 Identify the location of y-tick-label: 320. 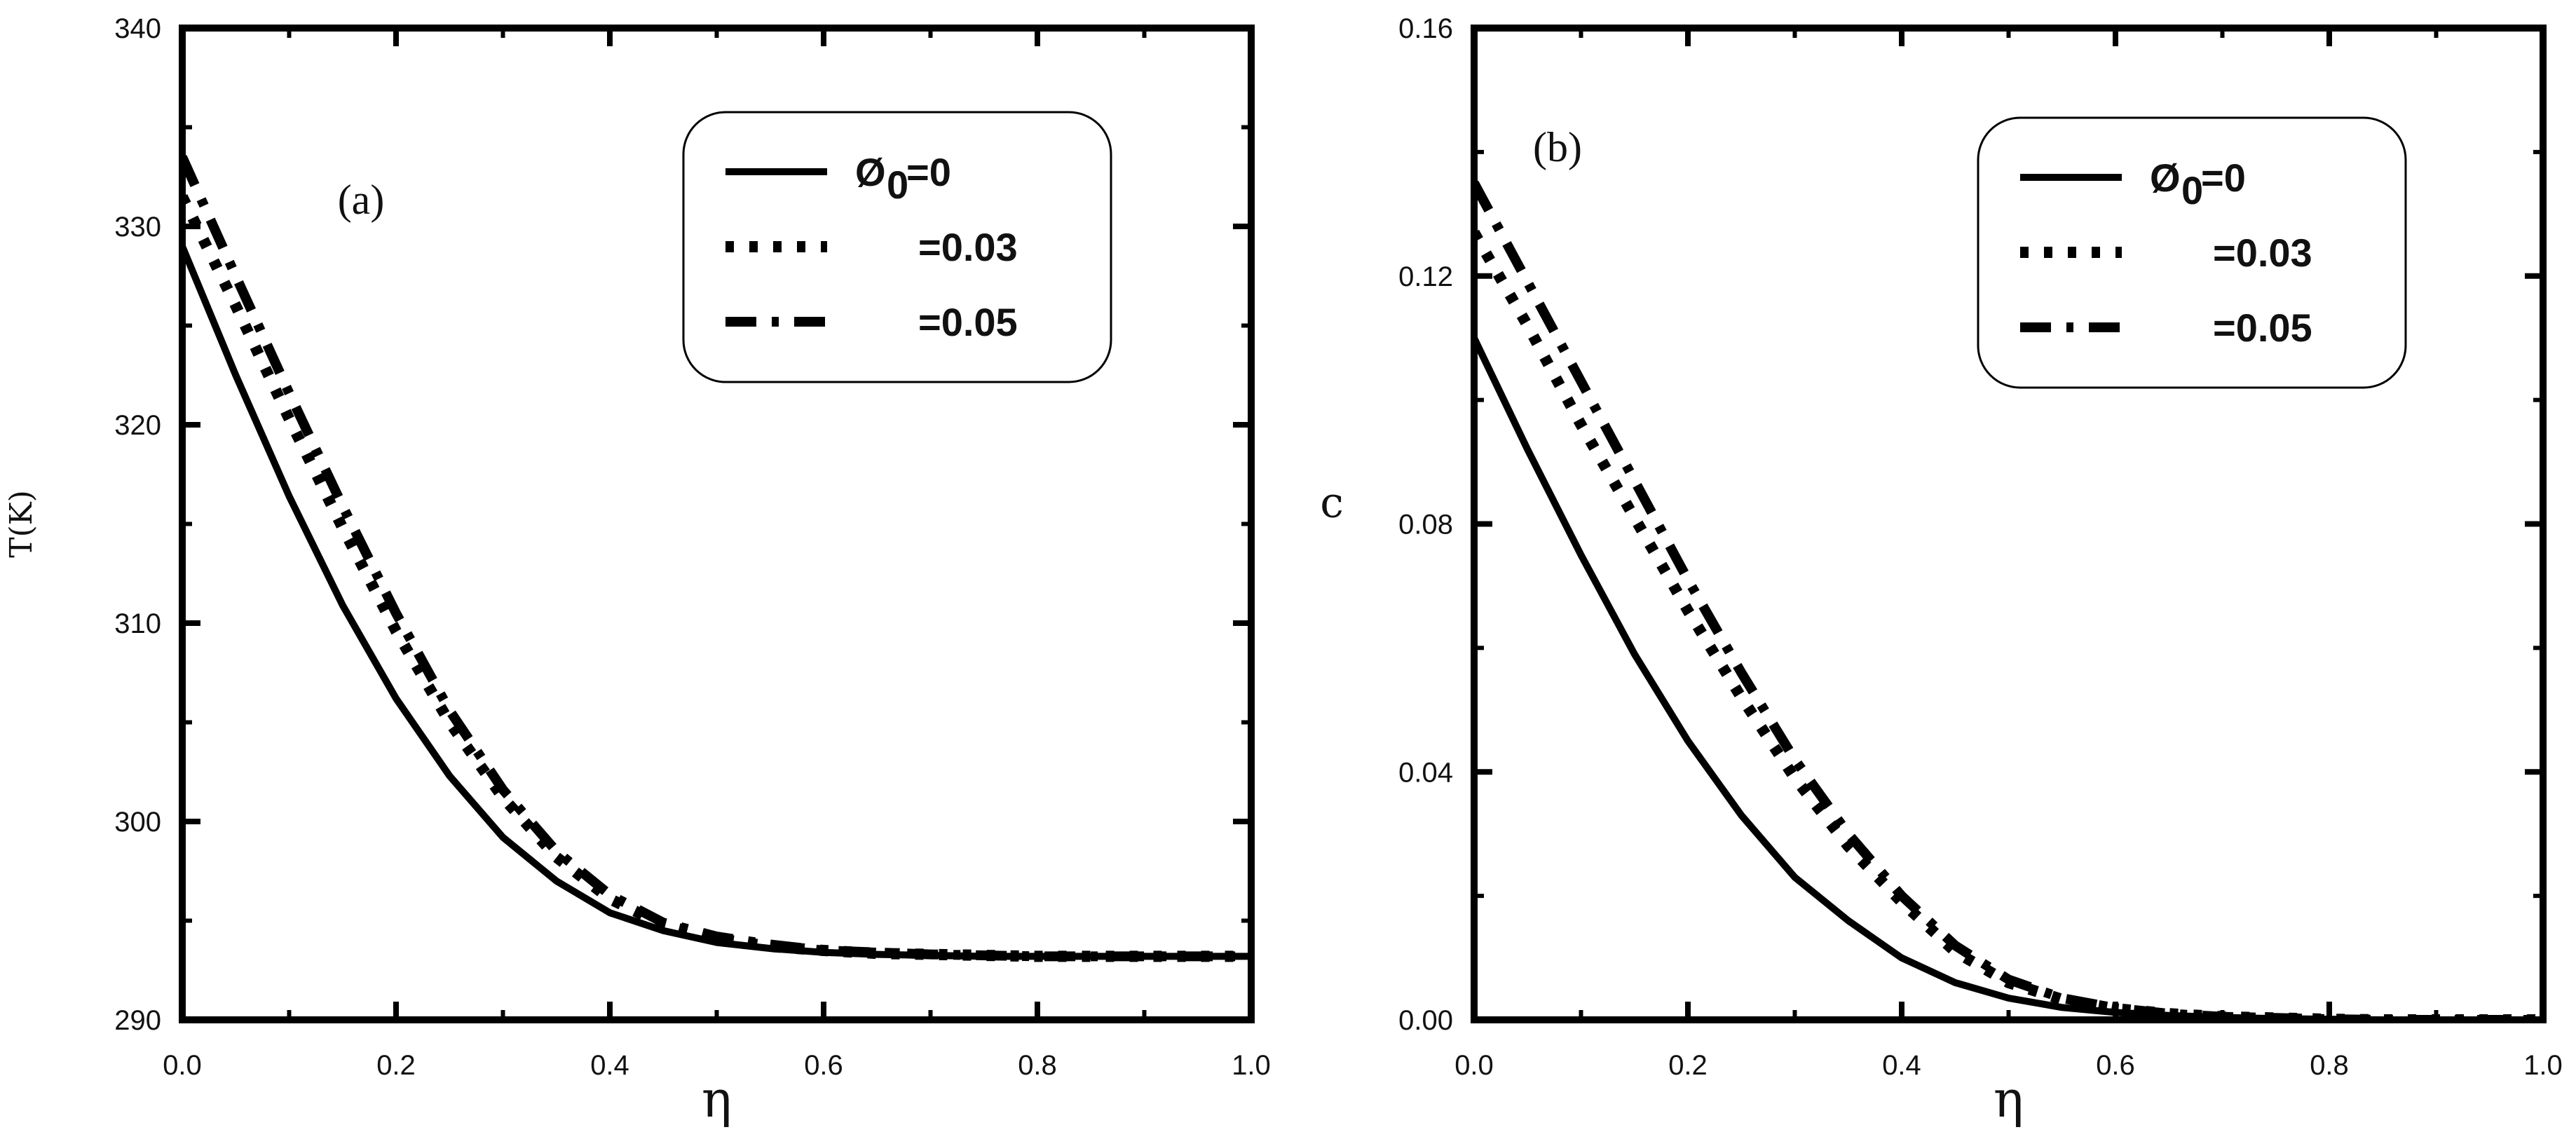
(137, 425).